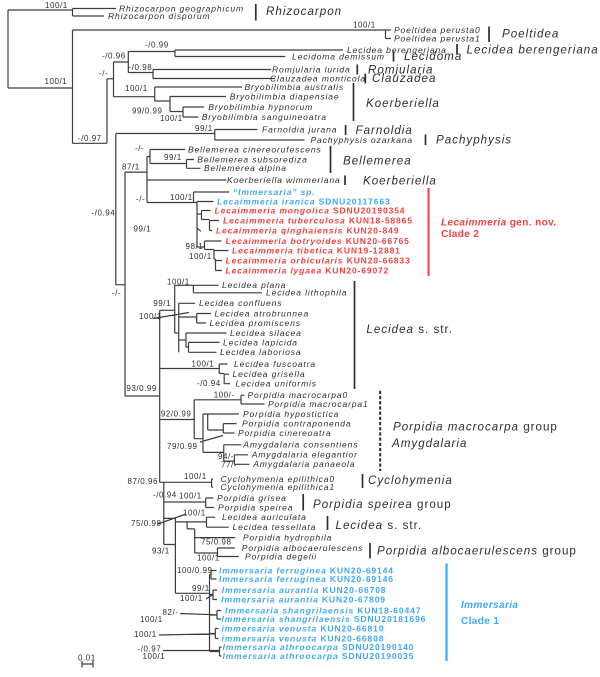 The height and width of the screenshot is (677, 600). What do you see at coordinates (114, 56) in the screenshot?
I see `svg-text: -/0.96` at bounding box center [114, 56].